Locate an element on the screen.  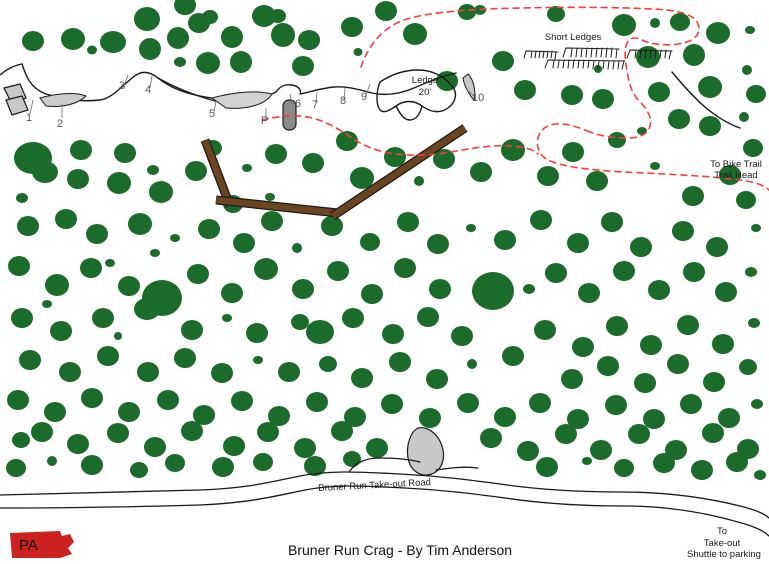
pa-state-badge is located at coordinates (42, 544).